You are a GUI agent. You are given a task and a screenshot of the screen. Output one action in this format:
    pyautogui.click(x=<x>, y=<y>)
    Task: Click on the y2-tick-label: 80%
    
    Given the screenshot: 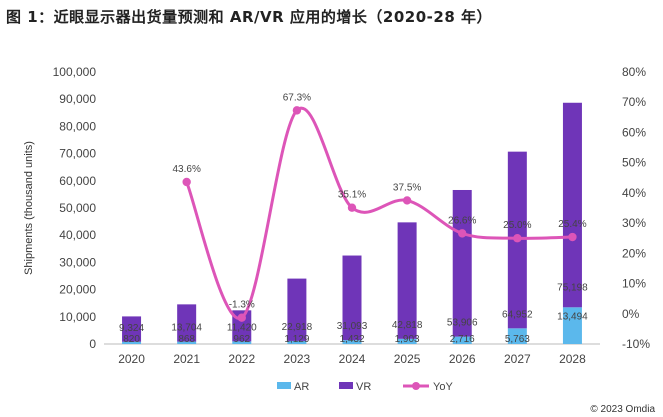 What is the action you would take?
    pyautogui.click(x=634, y=72)
    